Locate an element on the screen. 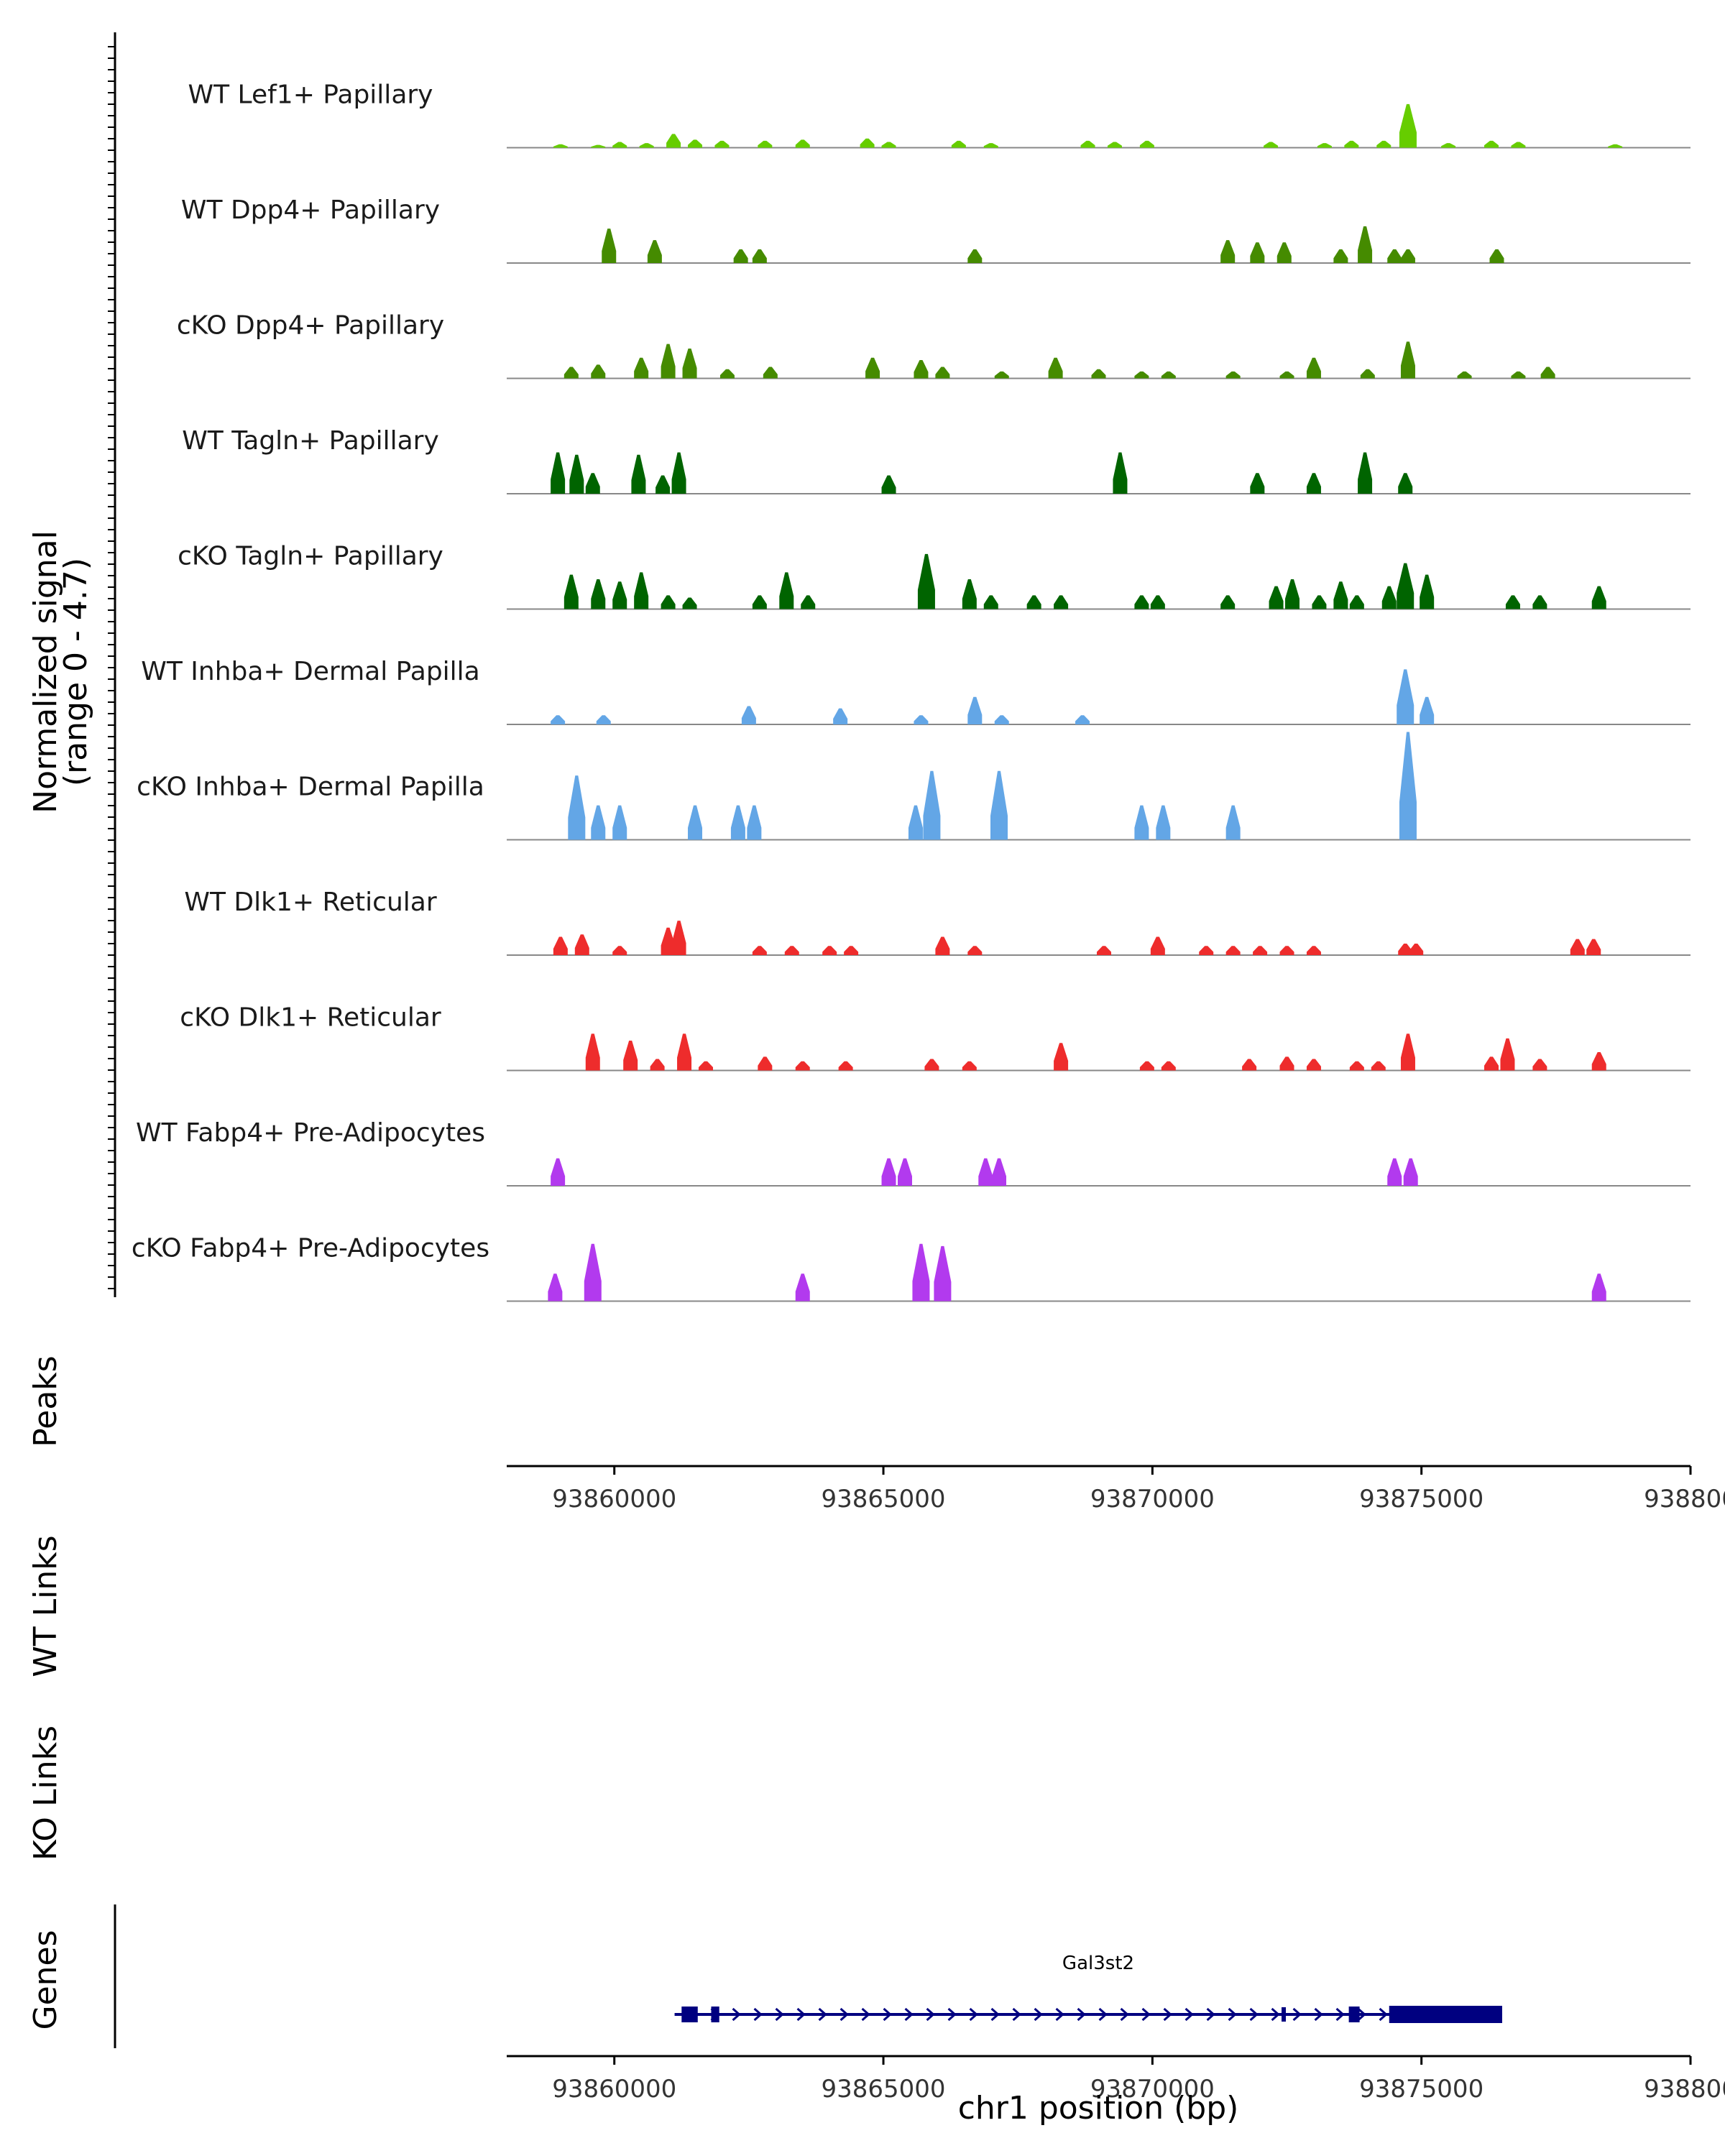  track-label: WT Inhba+ Dermal Papilla is located at coordinates (310, 671).